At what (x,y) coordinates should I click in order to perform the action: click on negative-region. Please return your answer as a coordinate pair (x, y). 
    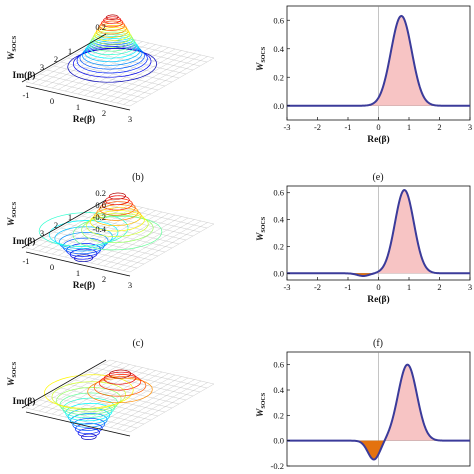
    Looking at the image, I should click on (378, 450).